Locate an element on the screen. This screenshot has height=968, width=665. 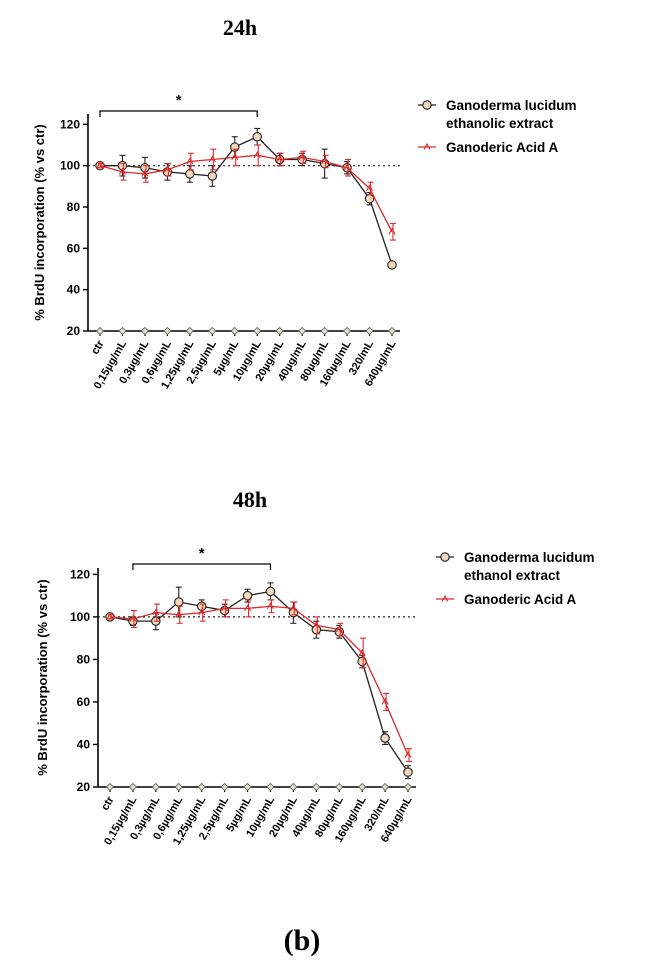
series-extract is located at coordinates (246, 198).